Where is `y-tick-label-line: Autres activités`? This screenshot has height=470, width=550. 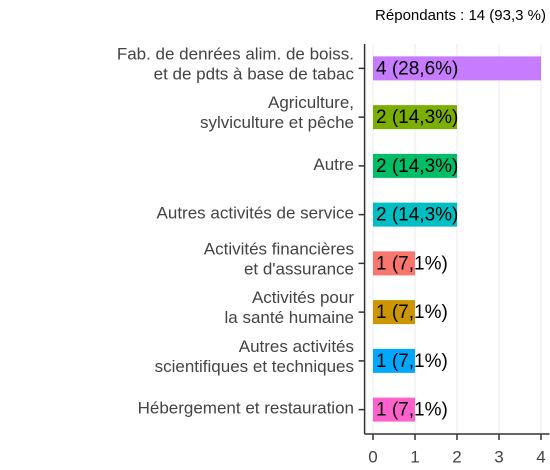 y-tick-label-line: Autres activités is located at coordinates (296, 346).